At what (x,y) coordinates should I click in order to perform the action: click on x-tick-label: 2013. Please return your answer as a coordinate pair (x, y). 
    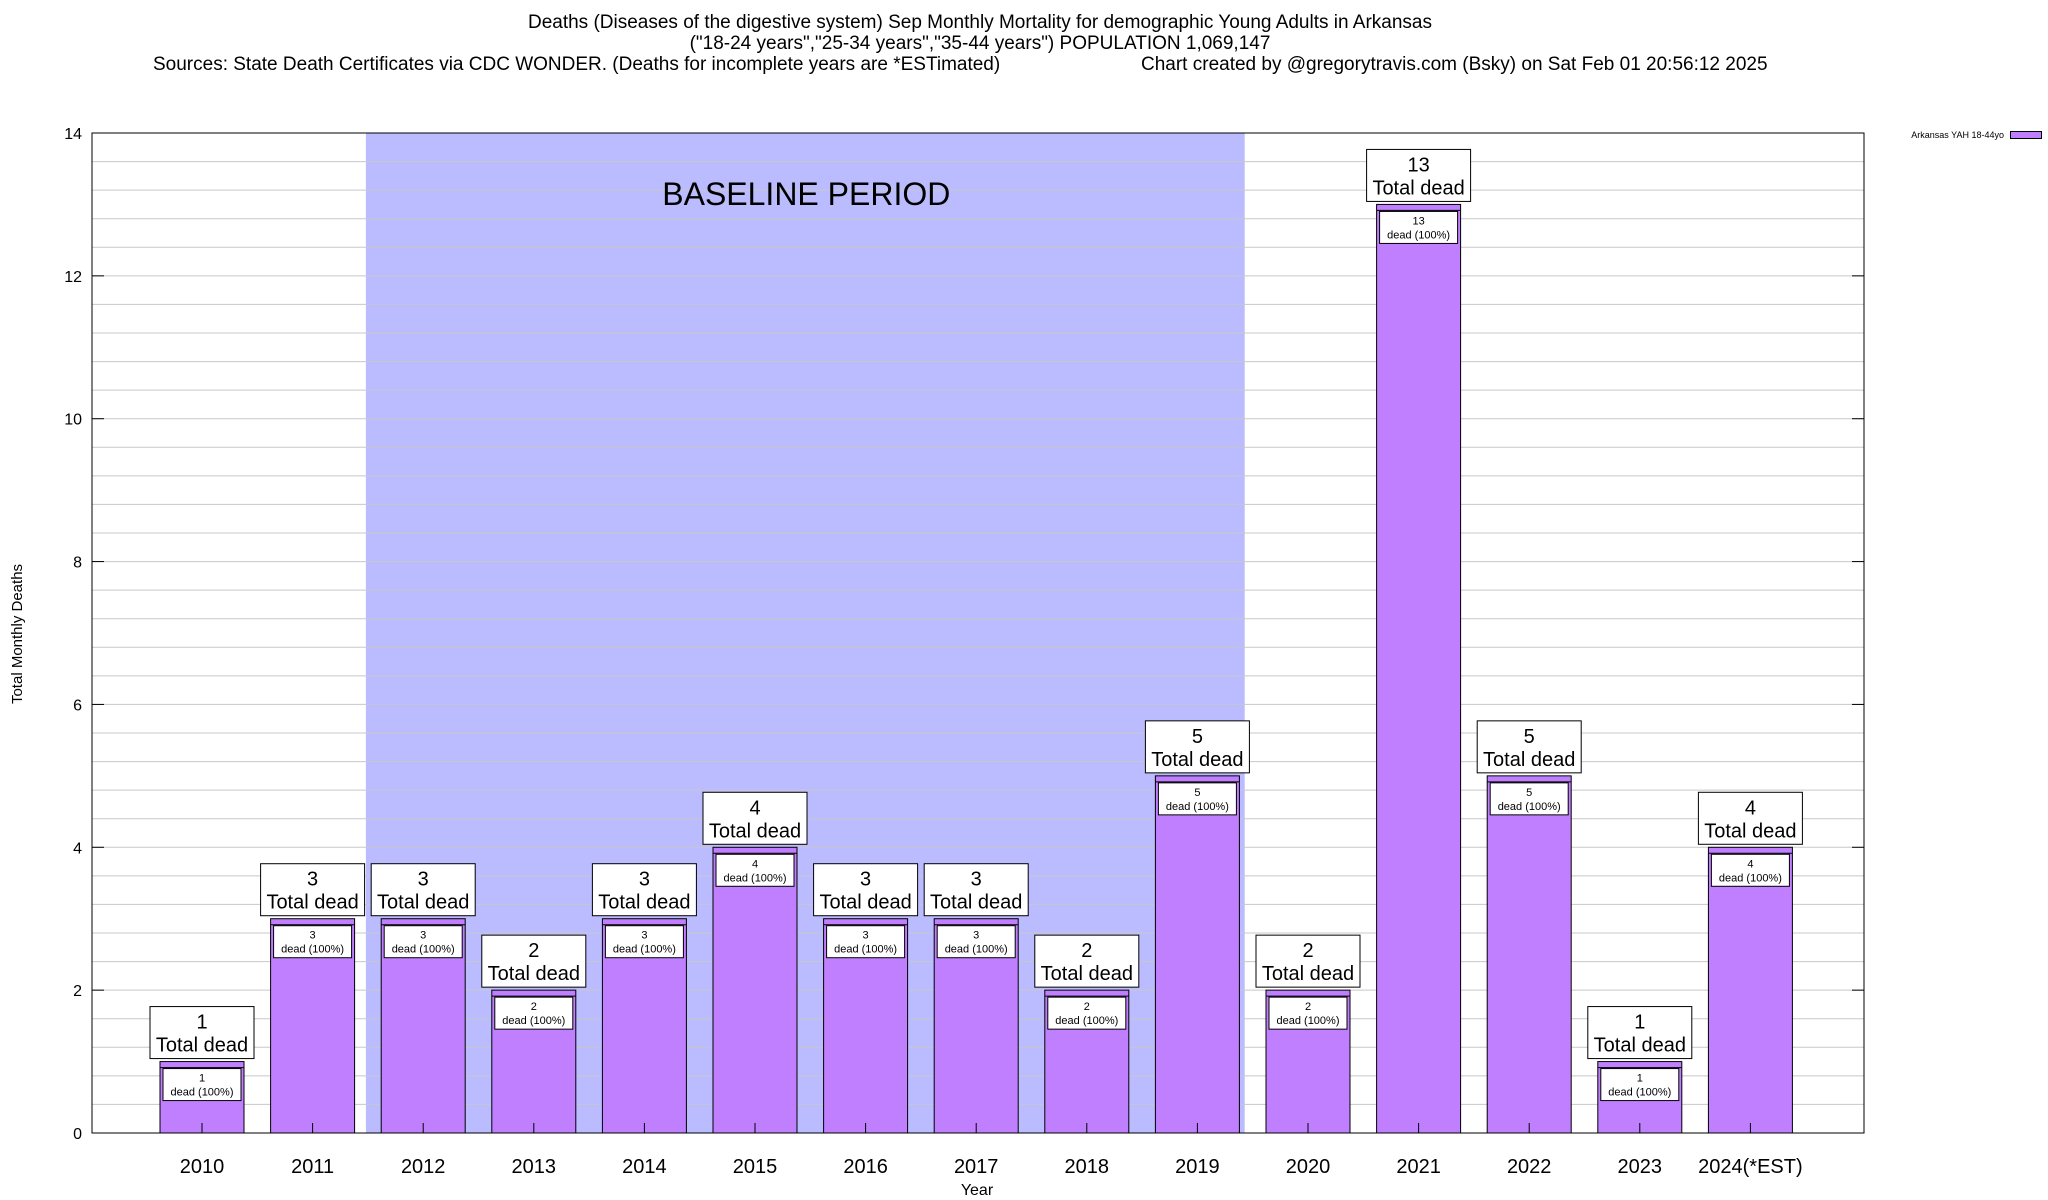
    Looking at the image, I should click on (534, 1167).